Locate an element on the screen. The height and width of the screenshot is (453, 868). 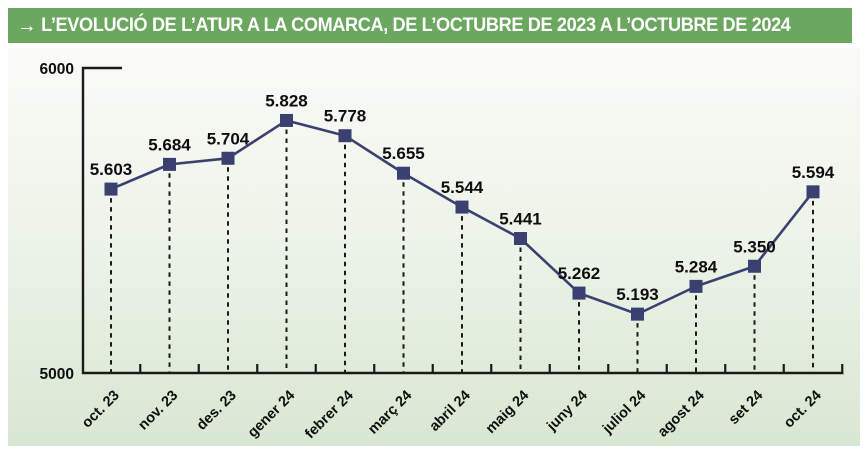
data-point-label: 5.684 is located at coordinates (169, 144).